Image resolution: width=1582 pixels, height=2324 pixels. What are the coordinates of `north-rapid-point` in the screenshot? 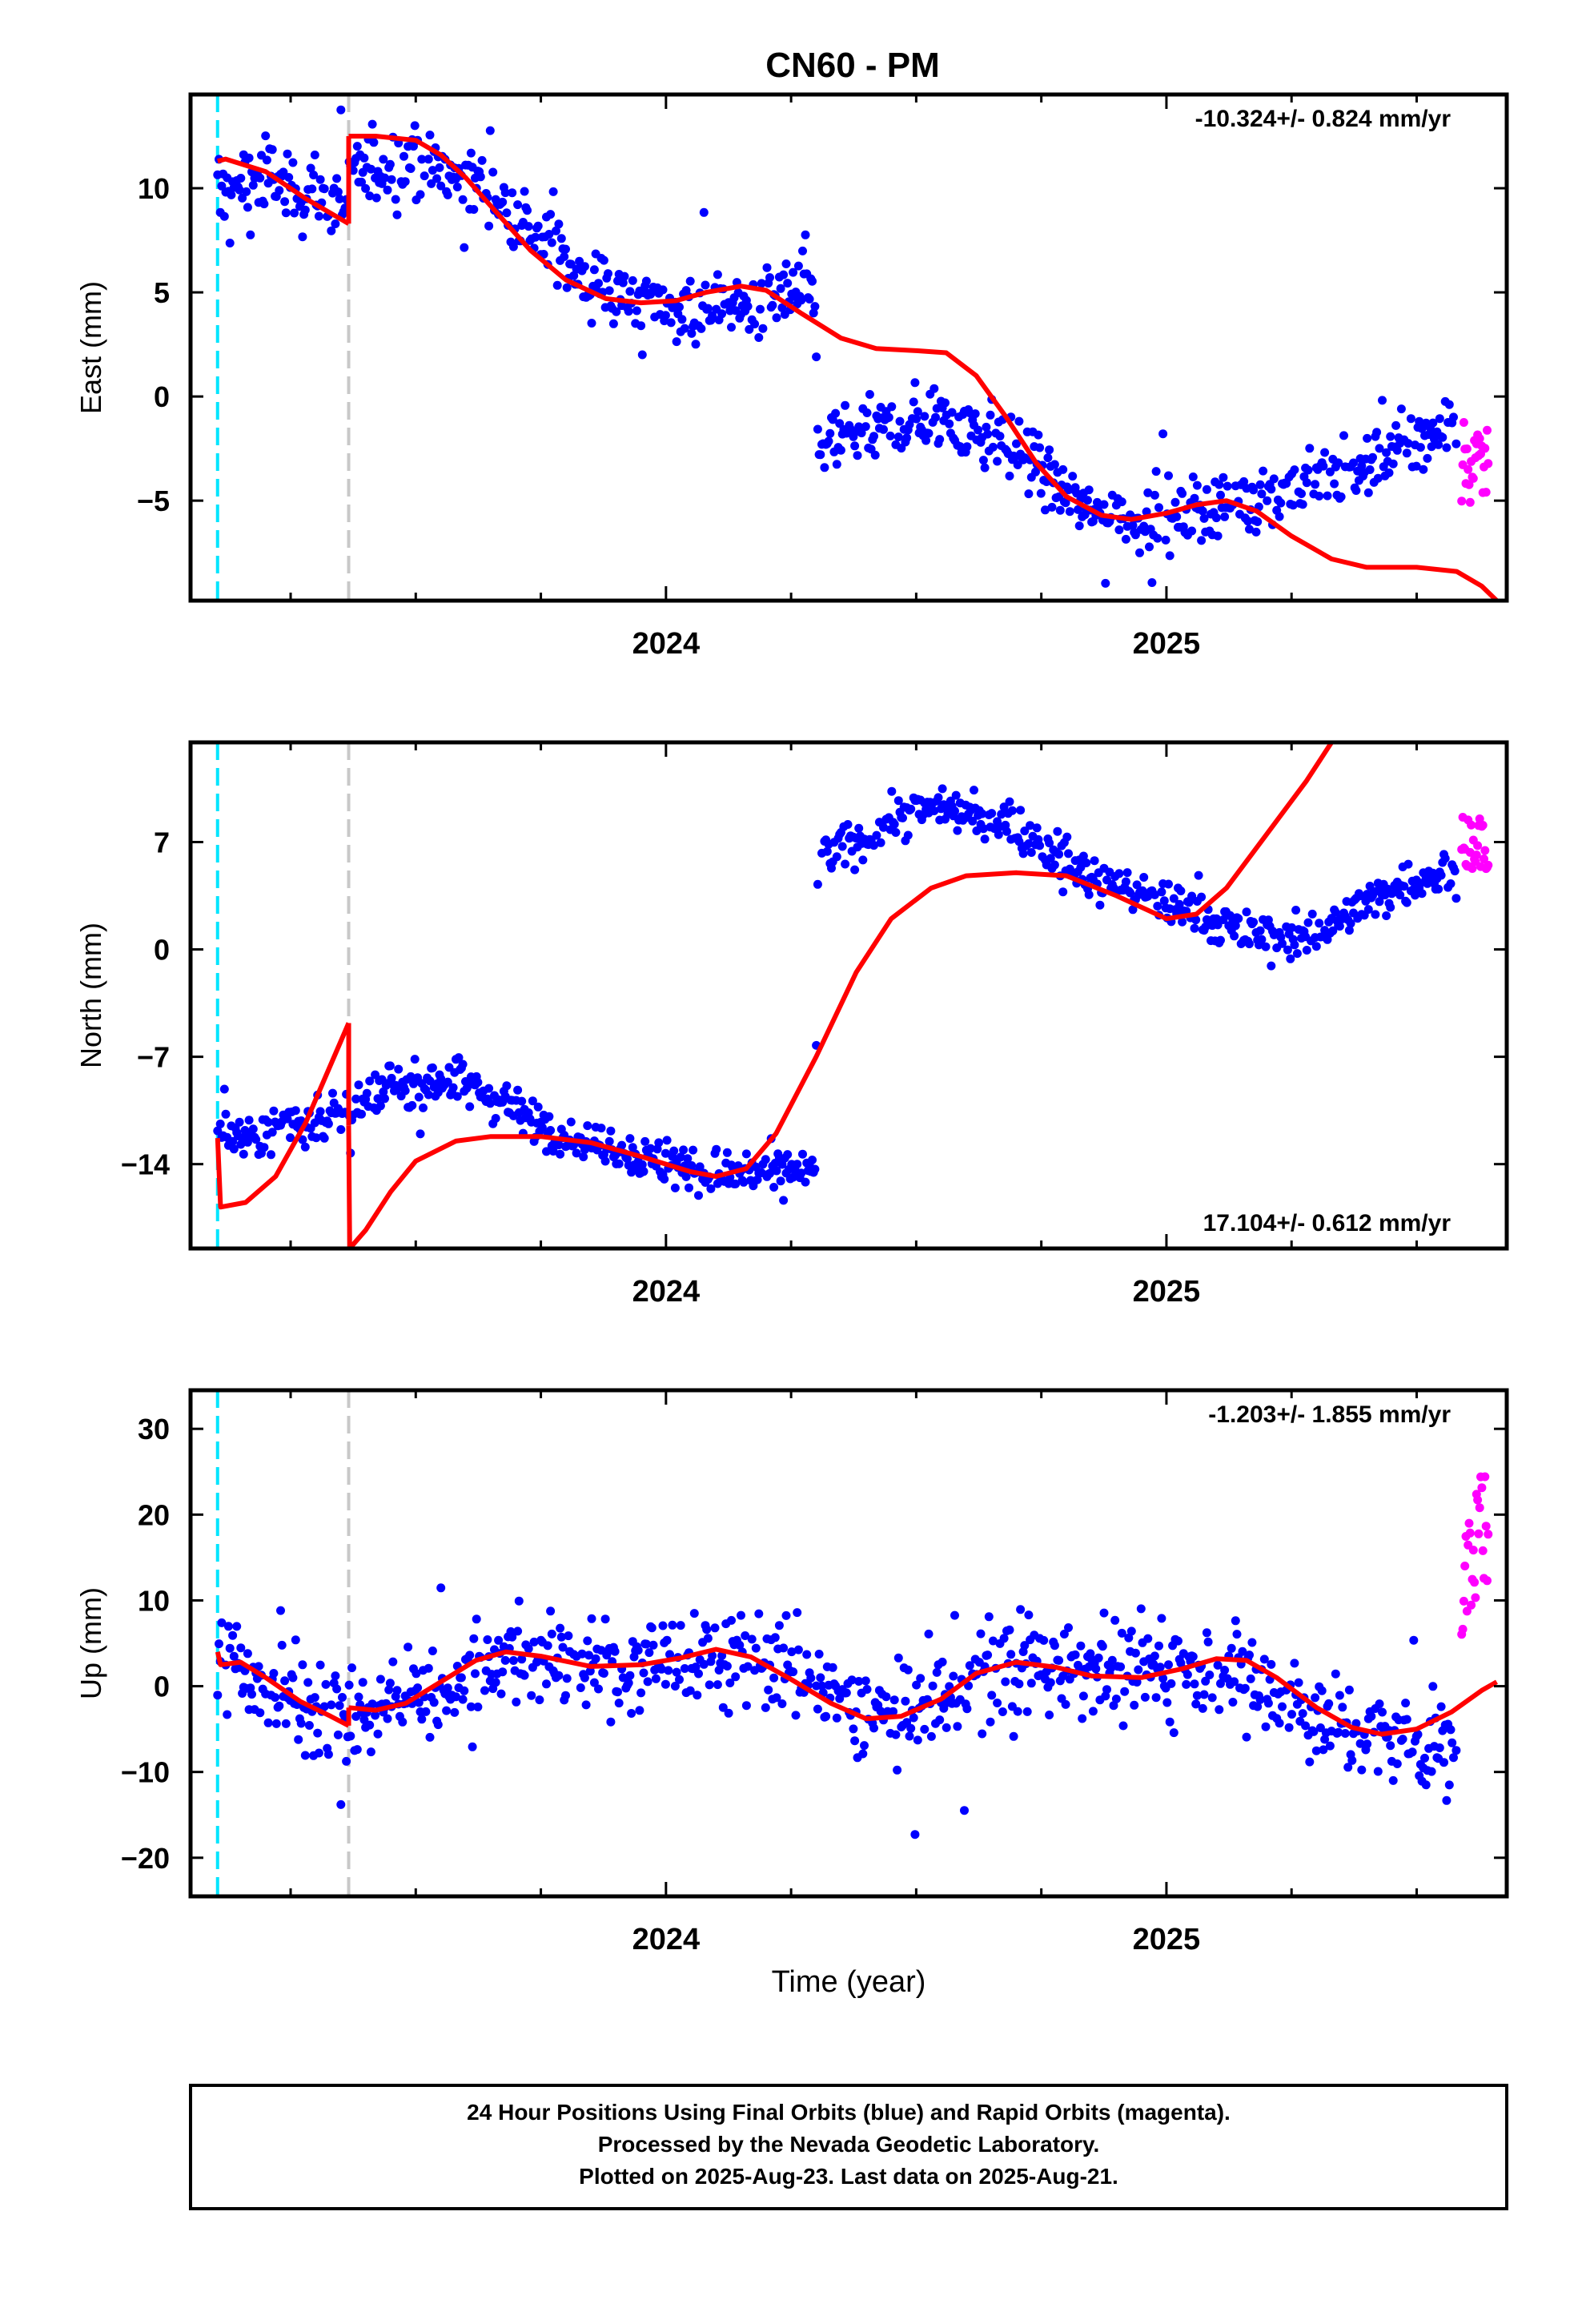 It's located at (1489, 865).